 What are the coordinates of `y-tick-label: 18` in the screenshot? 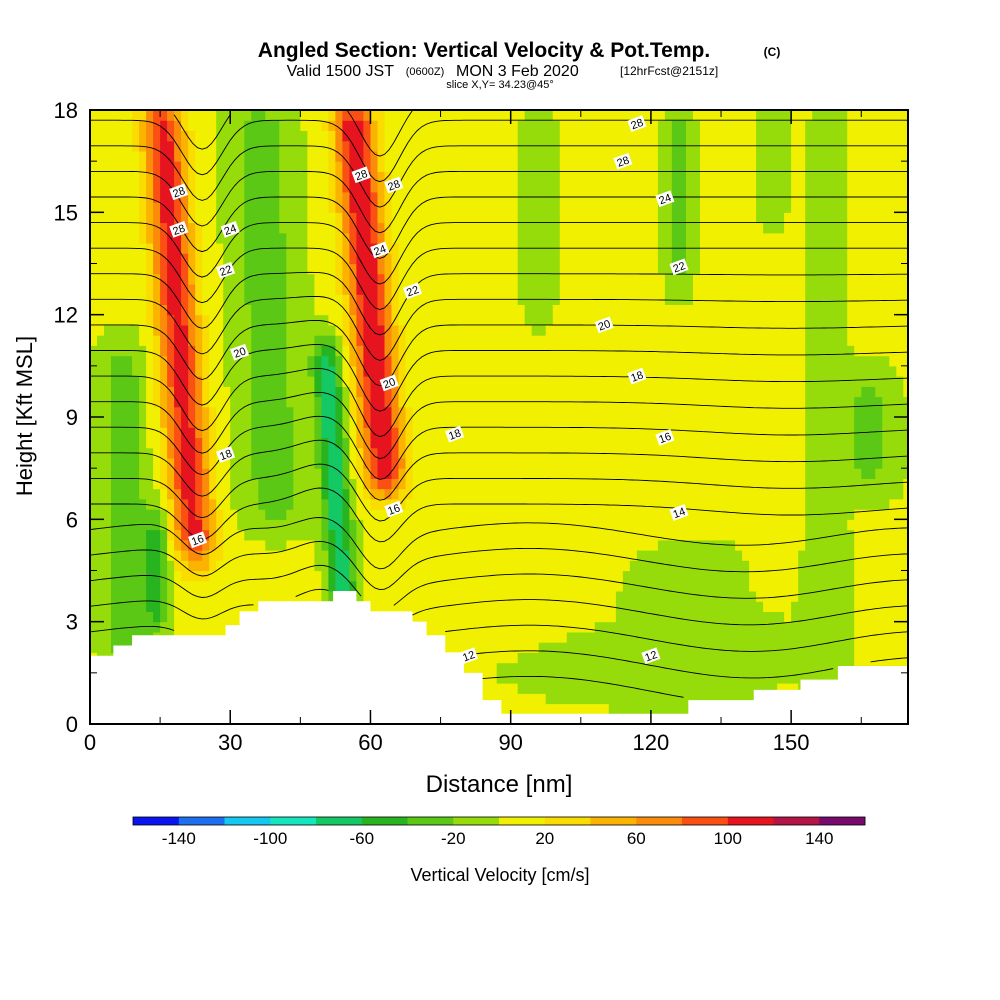 It's located at (66, 110).